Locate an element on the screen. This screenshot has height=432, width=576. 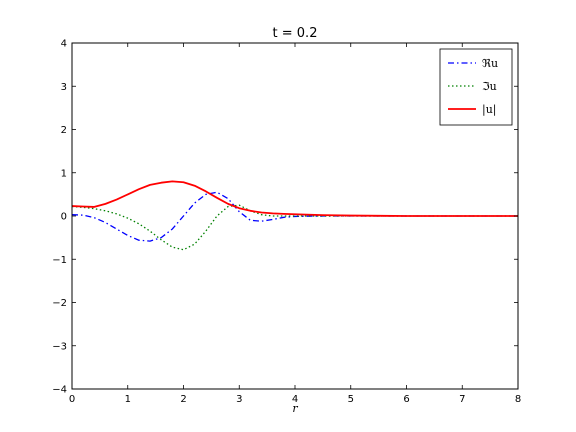
y-tick-label: −3 is located at coordinates (59, 346).